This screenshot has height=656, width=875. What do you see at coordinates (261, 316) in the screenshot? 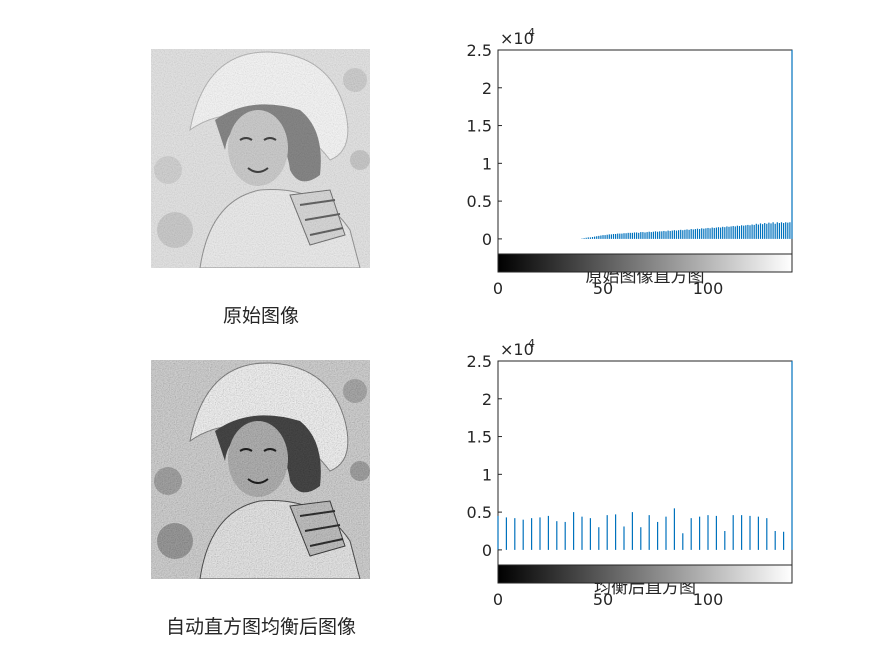
I see `original-image-caption: 原始图像` at bounding box center [261, 316].